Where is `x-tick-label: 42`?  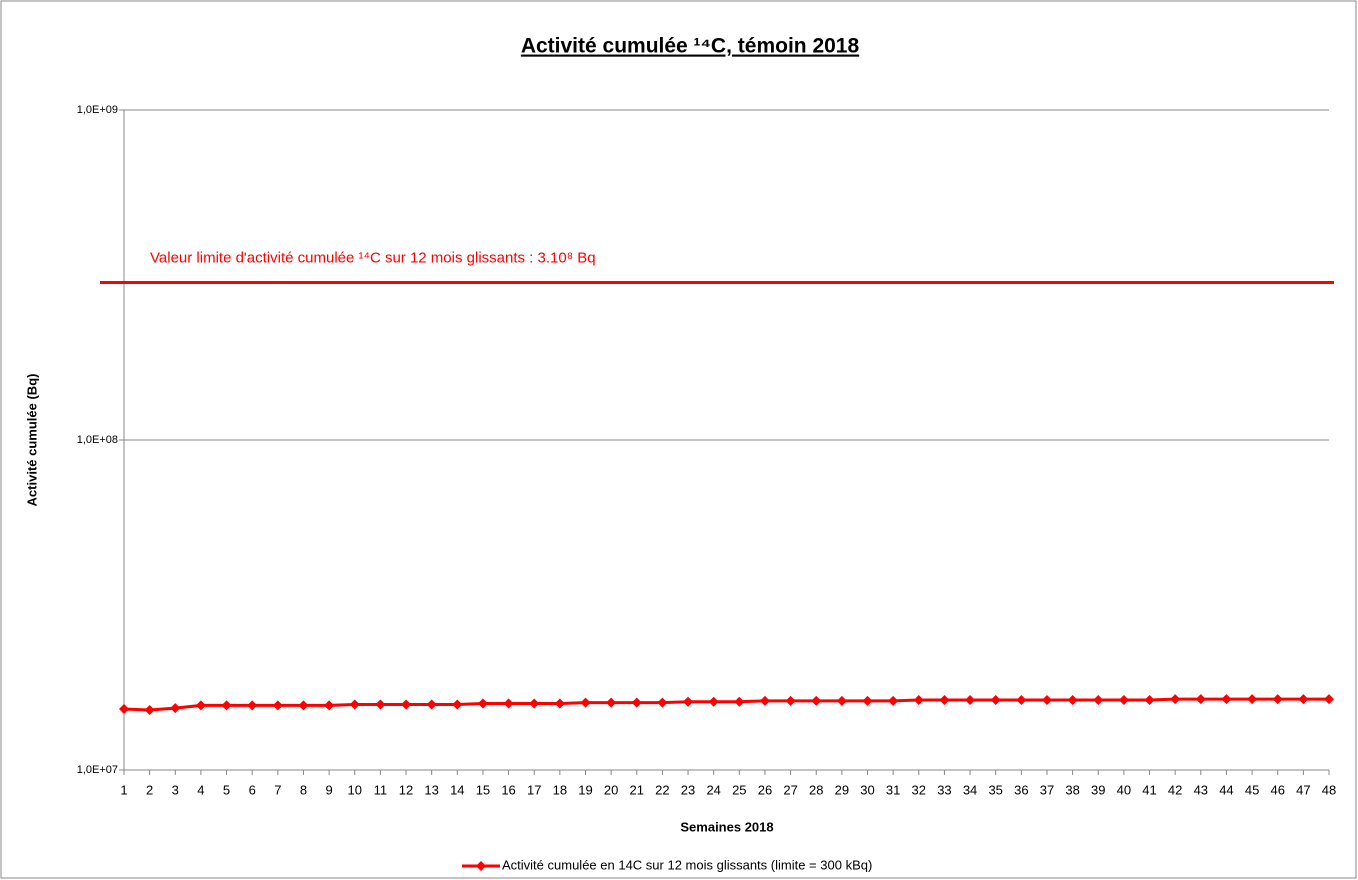 x-tick-label: 42 is located at coordinates (1175, 789).